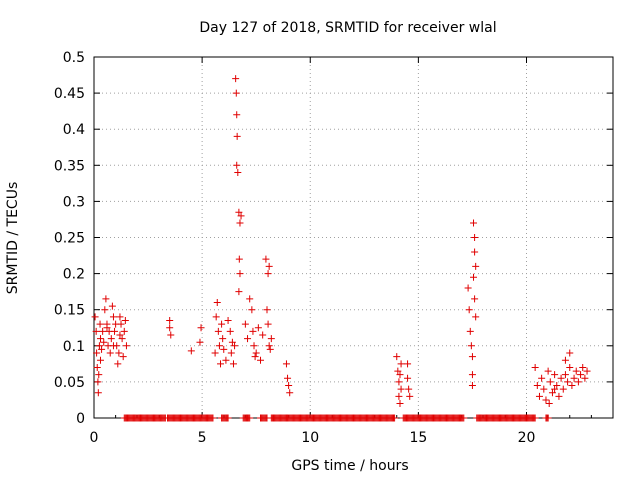  Describe the element at coordinates (74, 347) in the screenshot. I see `y-tick-label: 0.1` at that location.